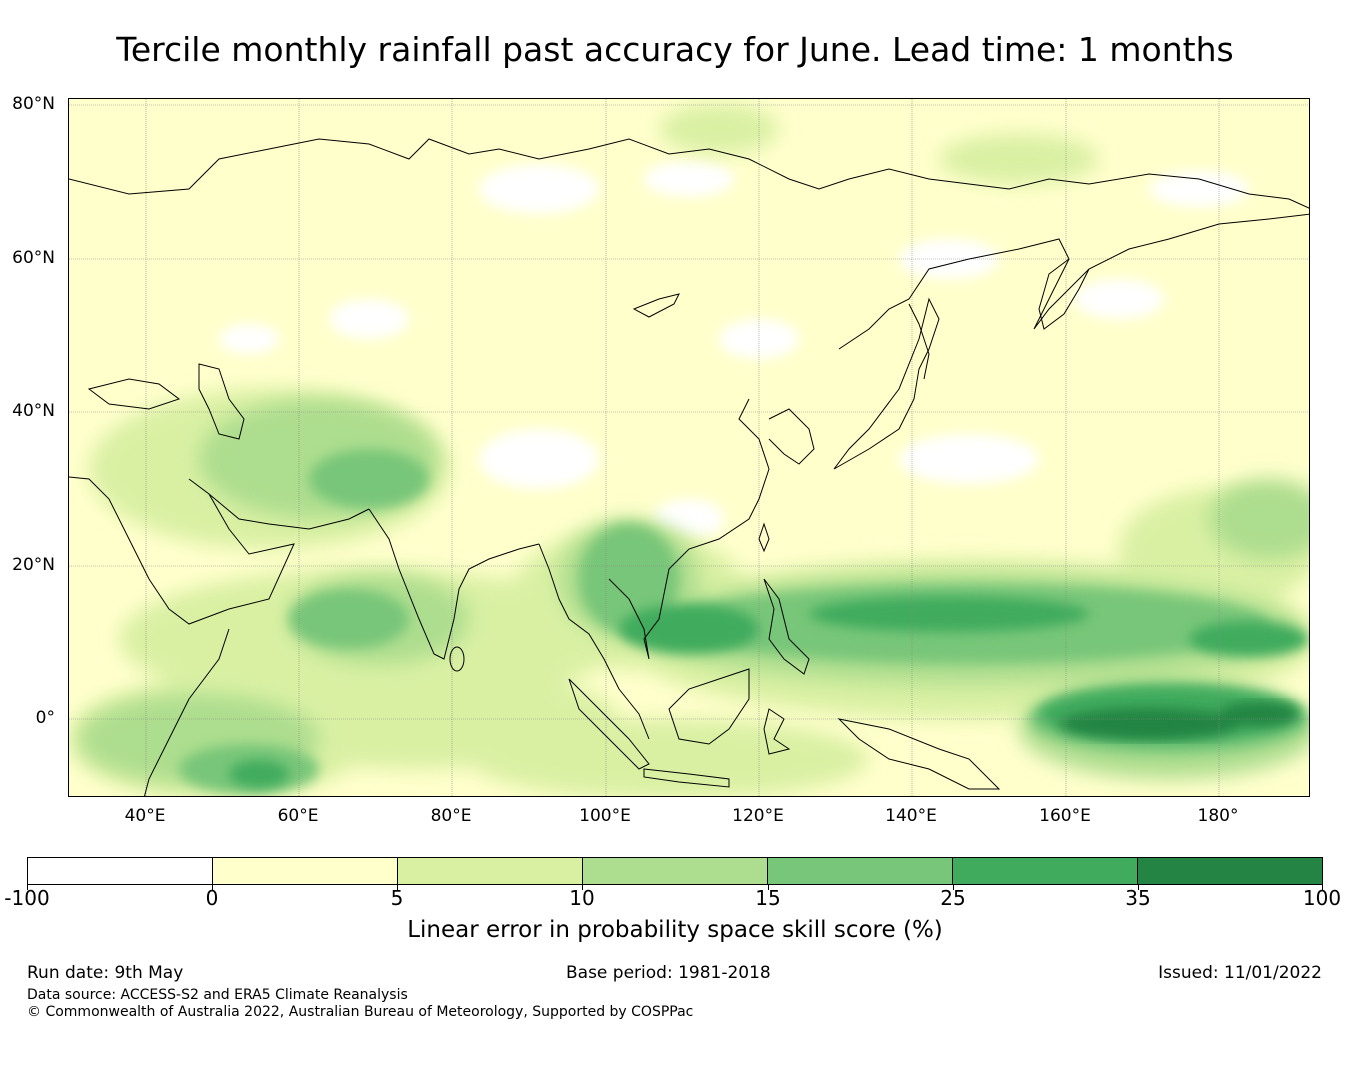 The width and height of the screenshot is (1350, 1065). Describe the element at coordinates (1322, 898) in the screenshot. I see `colorbar-tick-100: 100` at that location.